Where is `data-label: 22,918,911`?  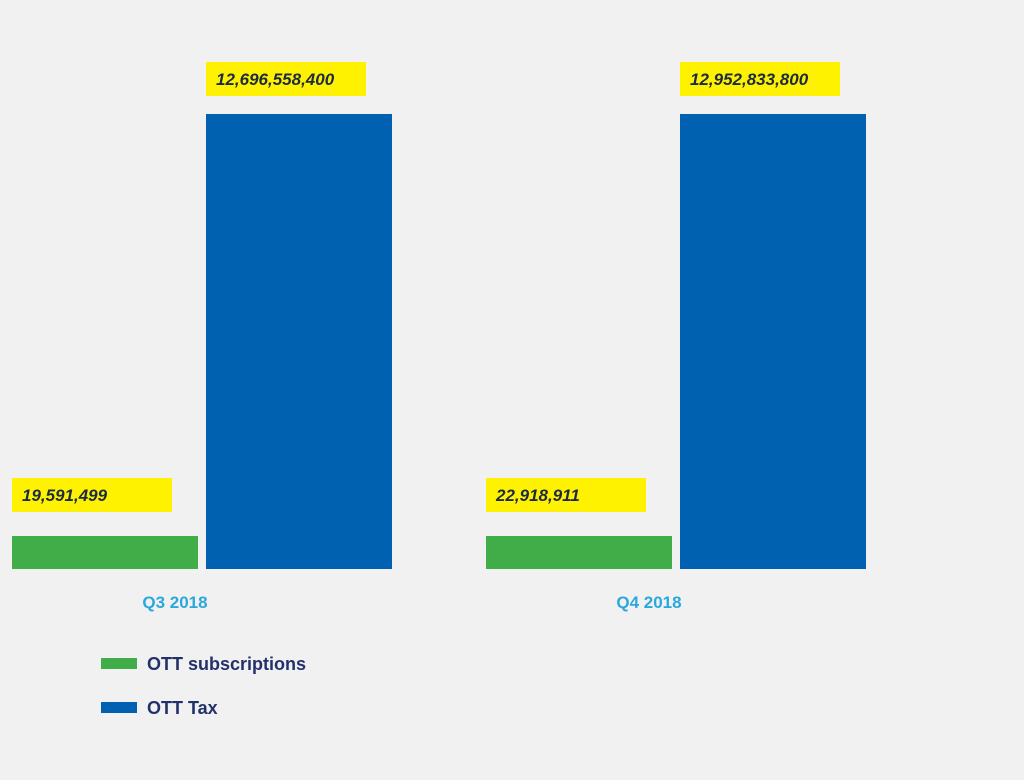 data-label: 22,918,911 is located at coordinates (537, 495).